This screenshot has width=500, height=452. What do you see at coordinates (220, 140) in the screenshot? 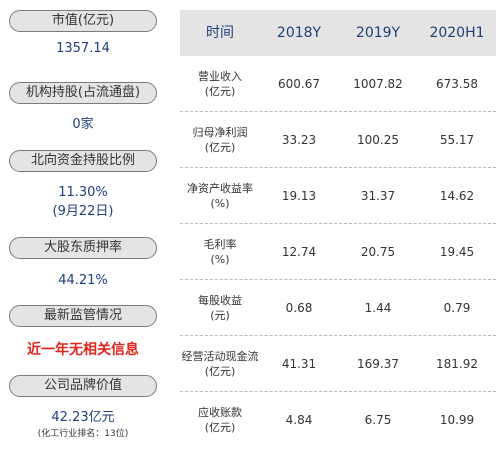
I see `row-label: 归母净利润 (亿元)` at bounding box center [220, 140].